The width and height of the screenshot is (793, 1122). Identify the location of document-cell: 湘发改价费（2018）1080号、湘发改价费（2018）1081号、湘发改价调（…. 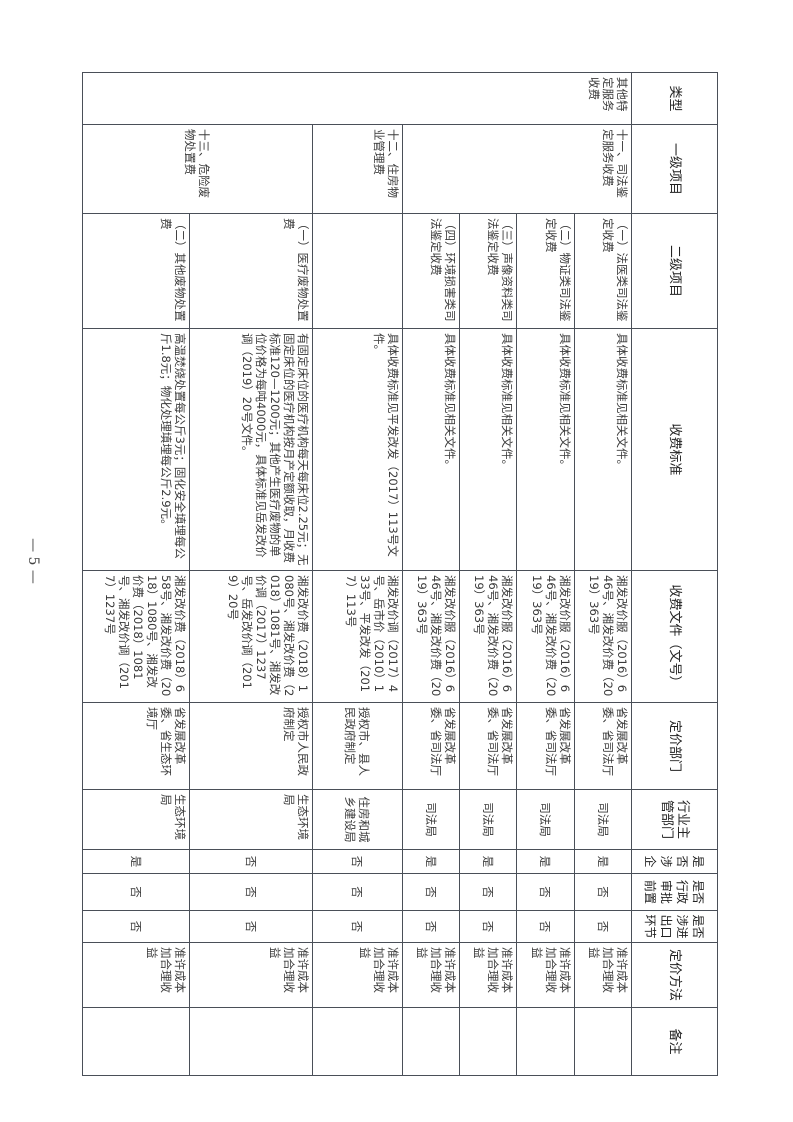
(251, 636).